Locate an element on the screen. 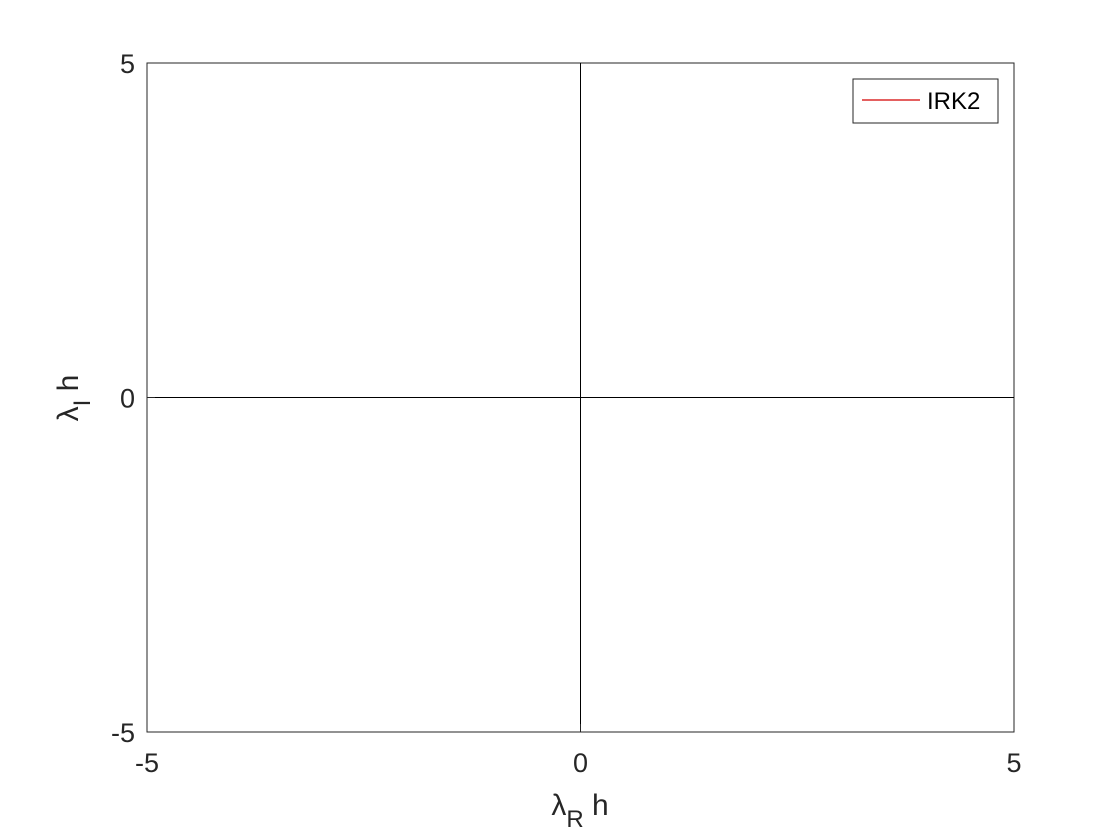 The width and height of the screenshot is (1120, 840). y-axis-label: λI h is located at coordinates (74, 398).